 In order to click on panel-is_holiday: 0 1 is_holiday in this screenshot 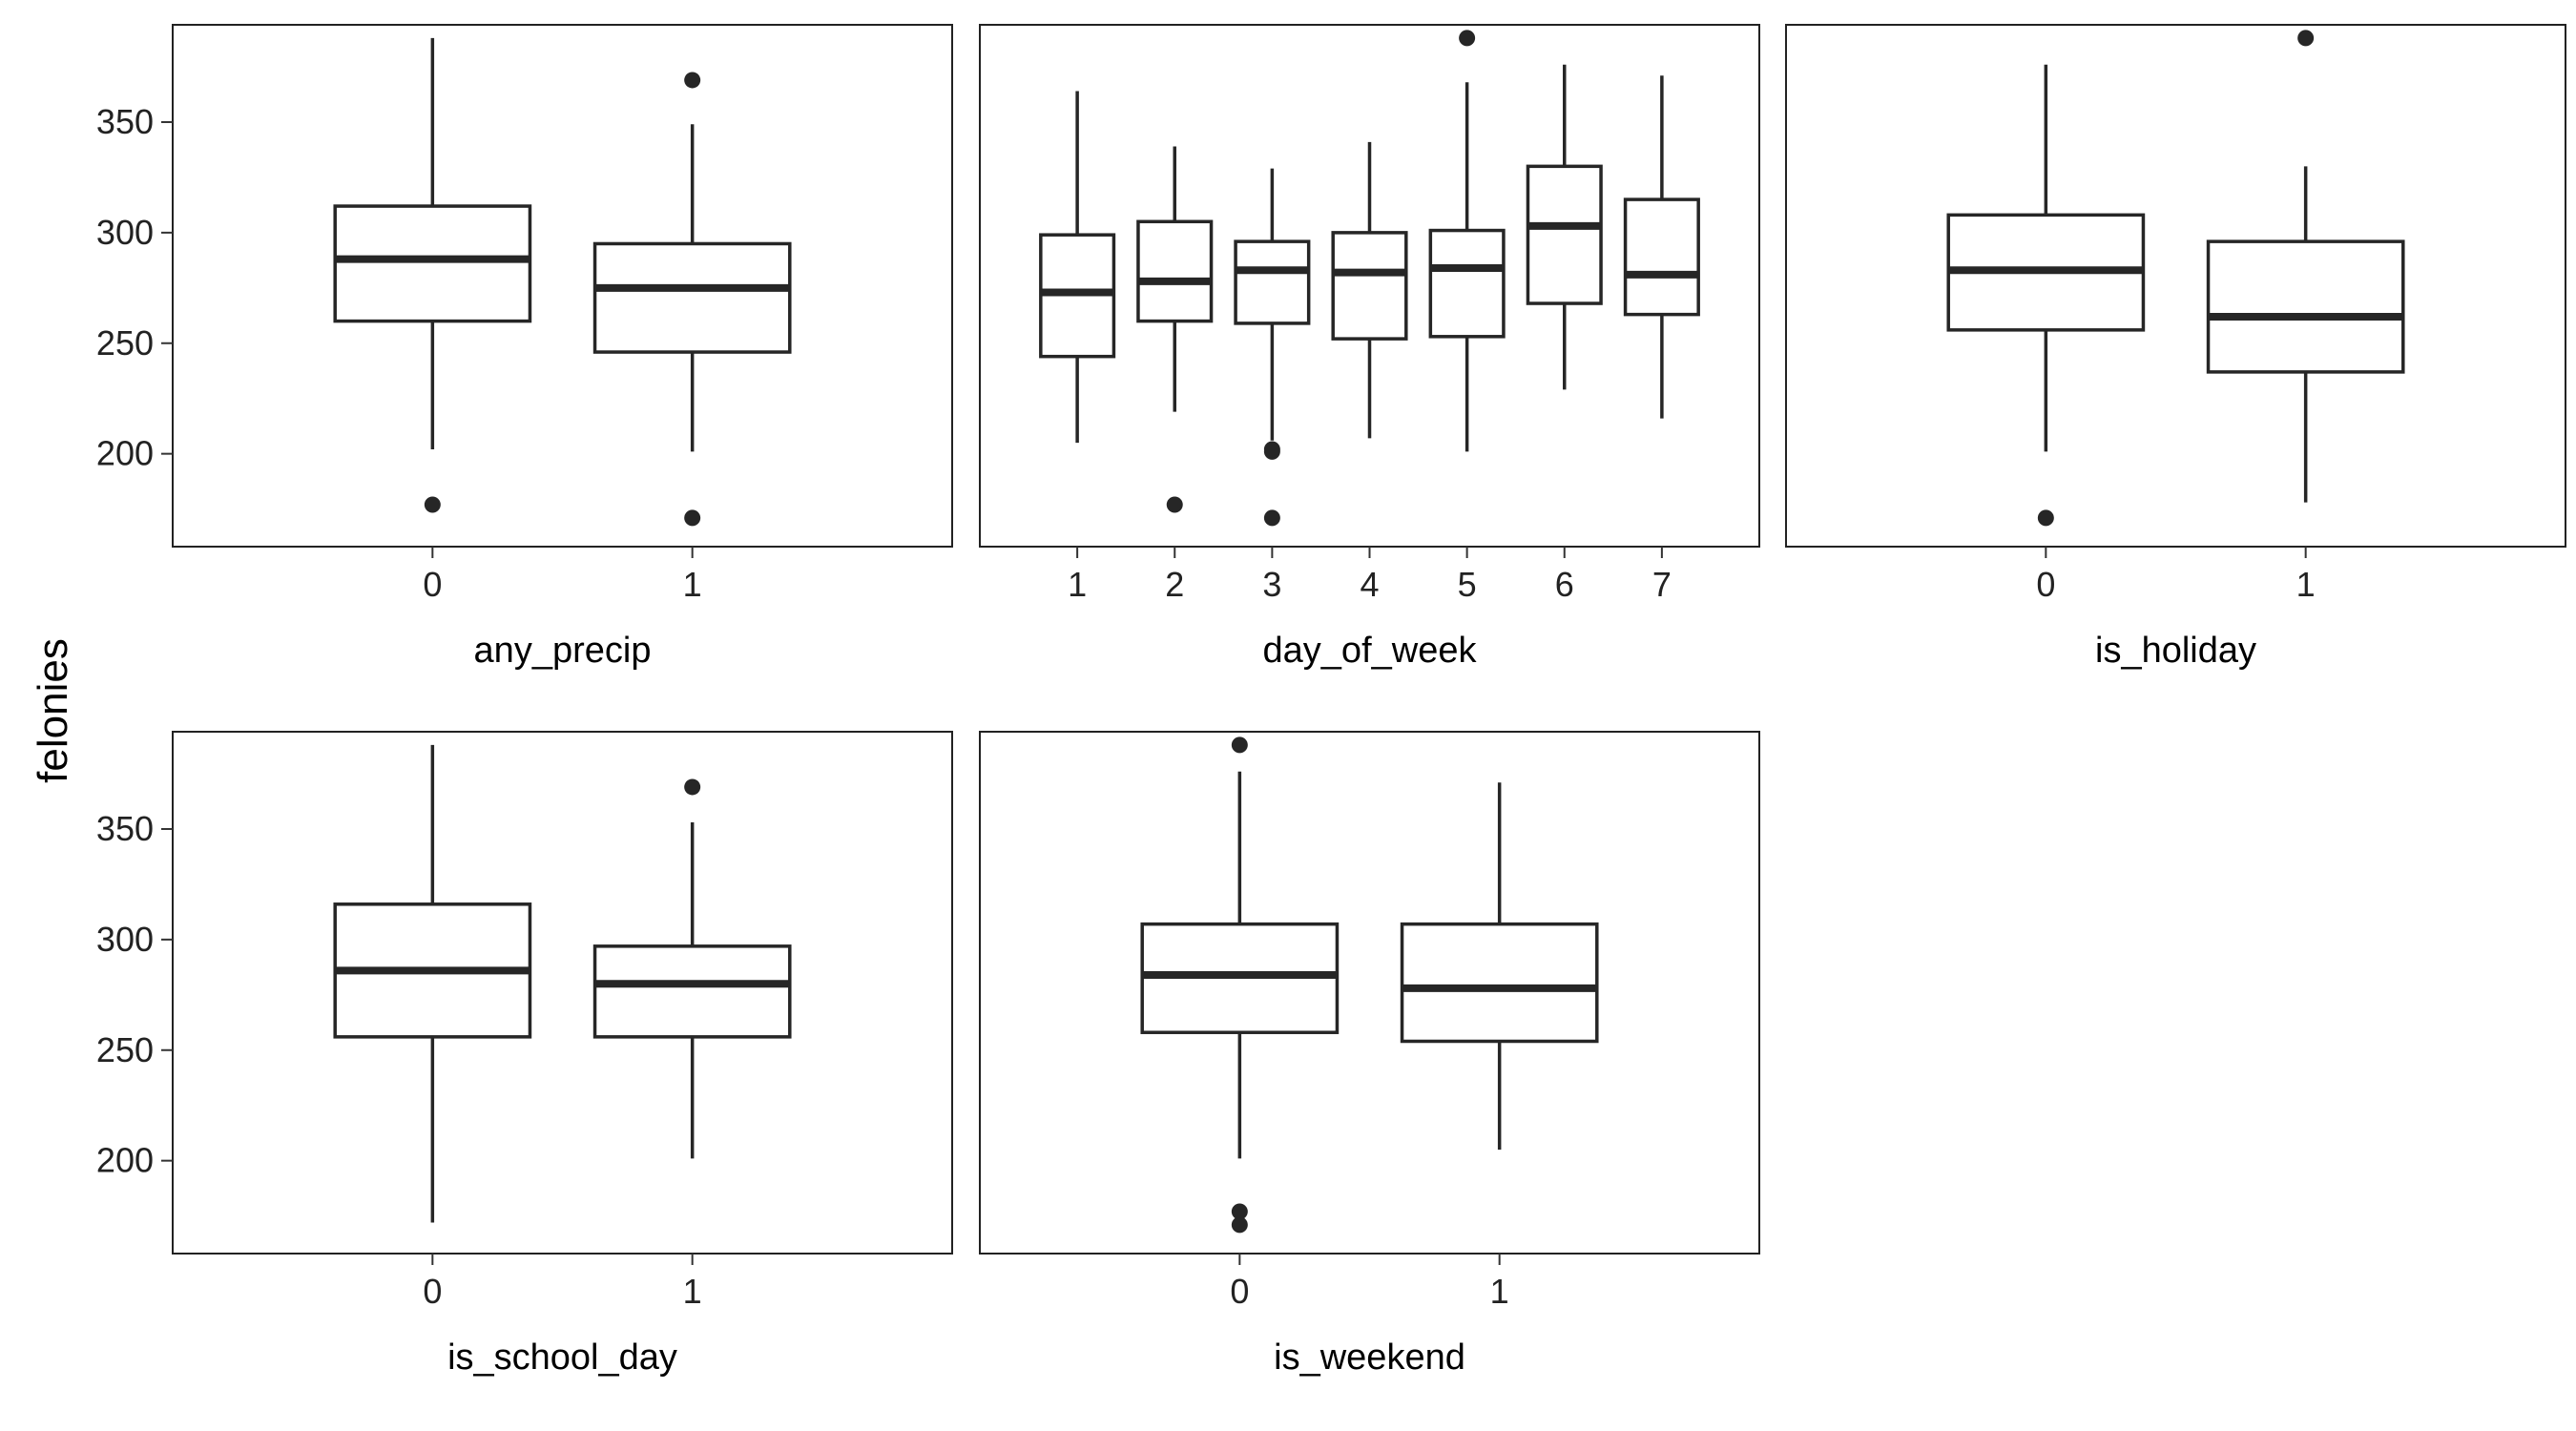, I will do `click(2175, 347)`.